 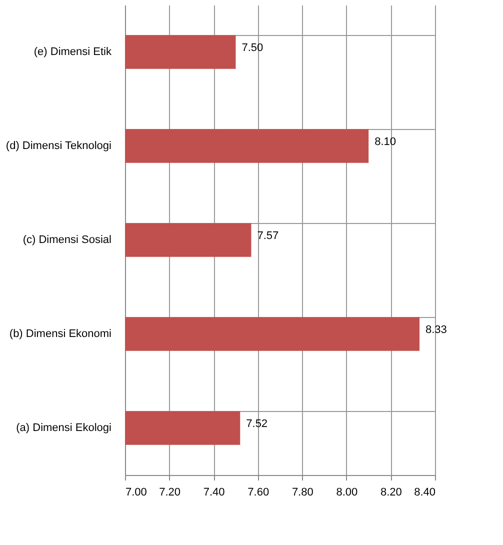 What do you see at coordinates (73, 52) in the screenshot?
I see `y-tick-label: (e) Dimensi Etik` at bounding box center [73, 52].